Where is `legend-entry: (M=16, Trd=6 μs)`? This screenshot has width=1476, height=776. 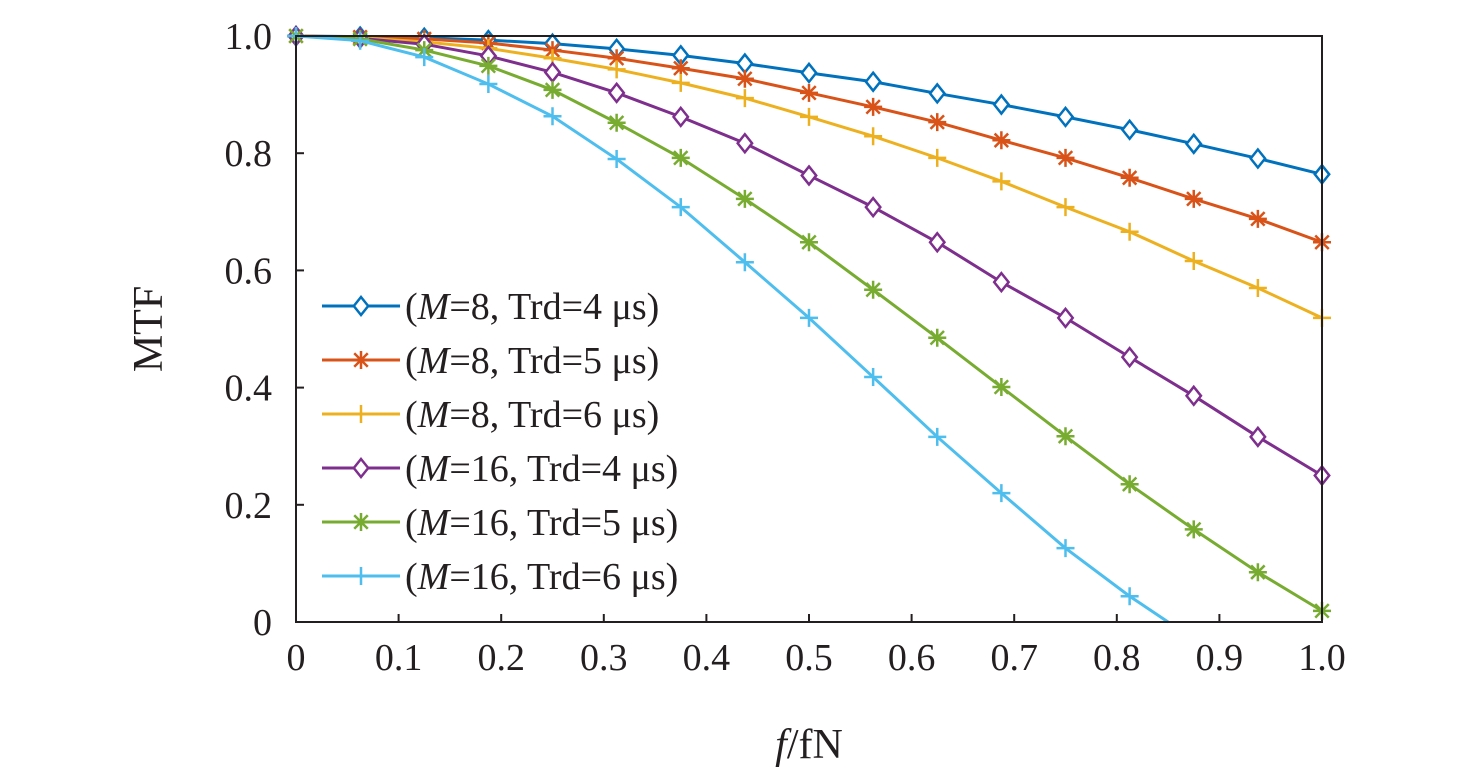
legend-entry: (M=16, Trd=6 μs) is located at coordinates (500, 577).